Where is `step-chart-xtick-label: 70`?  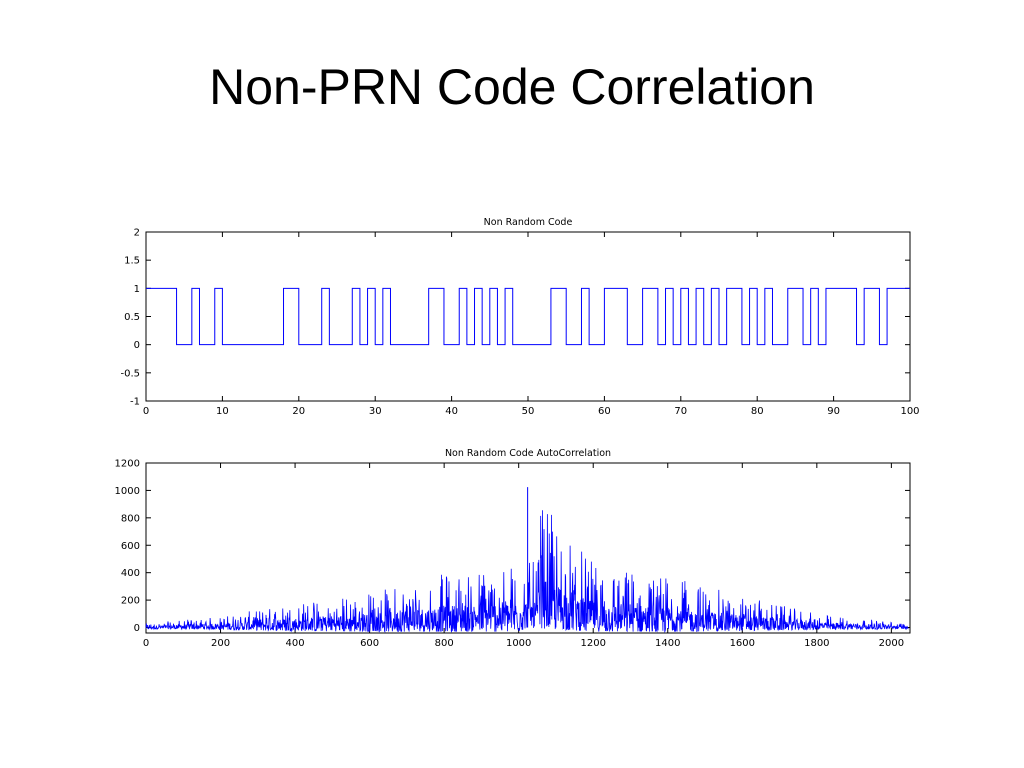 step-chart-xtick-label: 70 is located at coordinates (680, 411).